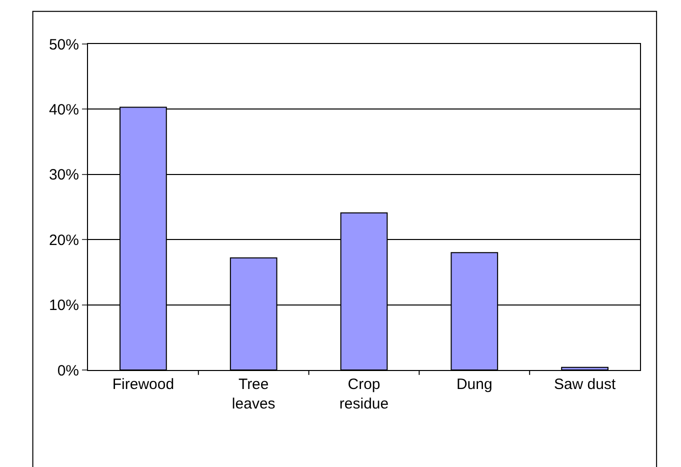  What do you see at coordinates (143, 384) in the screenshot?
I see `x-tick-label: Firewood` at bounding box center [143, 384].